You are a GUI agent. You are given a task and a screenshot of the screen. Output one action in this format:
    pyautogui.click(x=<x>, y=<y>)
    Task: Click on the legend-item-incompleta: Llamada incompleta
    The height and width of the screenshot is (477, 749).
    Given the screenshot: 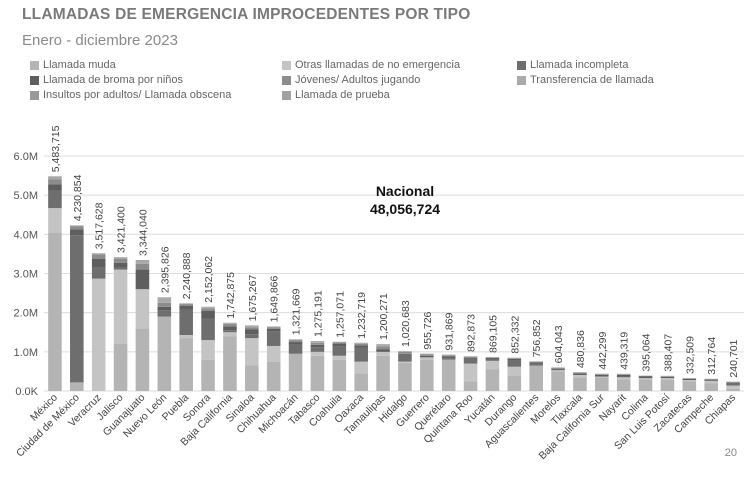 What is the action you would take?
    pyautogui.click(x=572, y=65)
    